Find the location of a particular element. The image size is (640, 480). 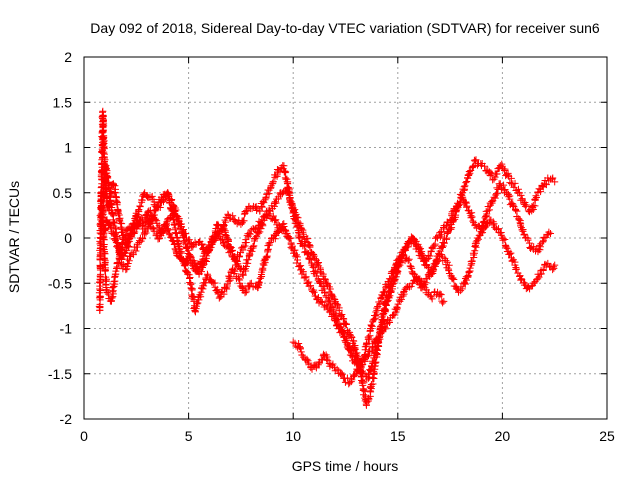

x-tick-label: 25 is located at coordinates (607, 436).